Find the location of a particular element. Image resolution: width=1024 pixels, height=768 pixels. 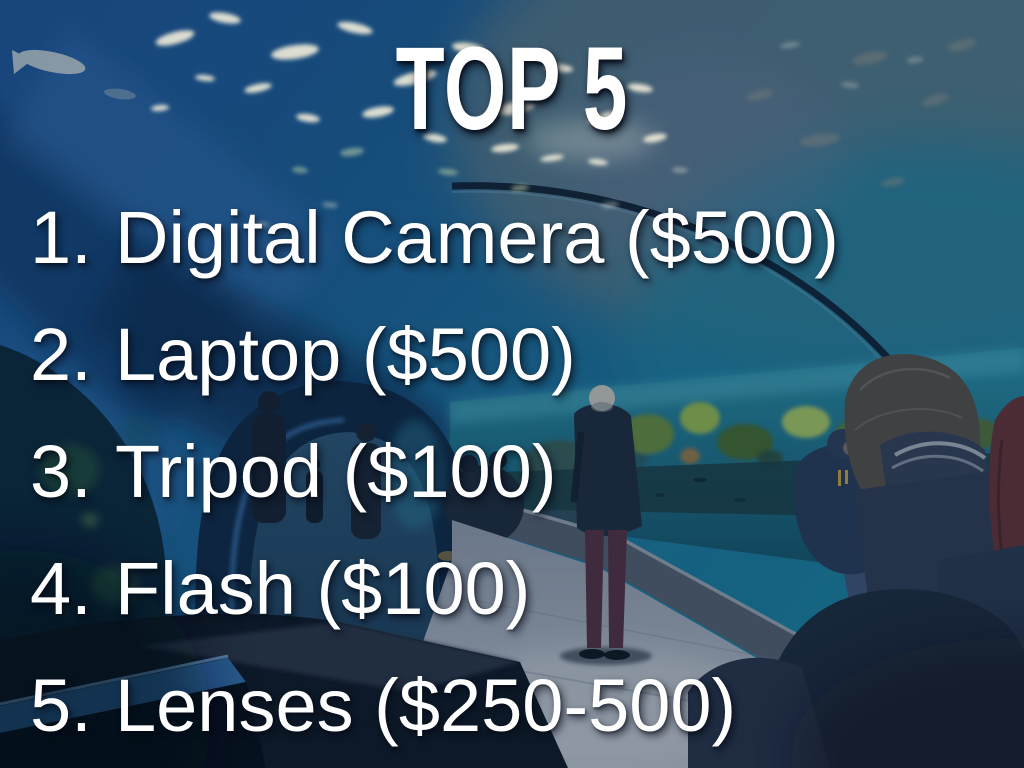

list-item: 4. Flash ($100) is located at coordinates (434, 588).